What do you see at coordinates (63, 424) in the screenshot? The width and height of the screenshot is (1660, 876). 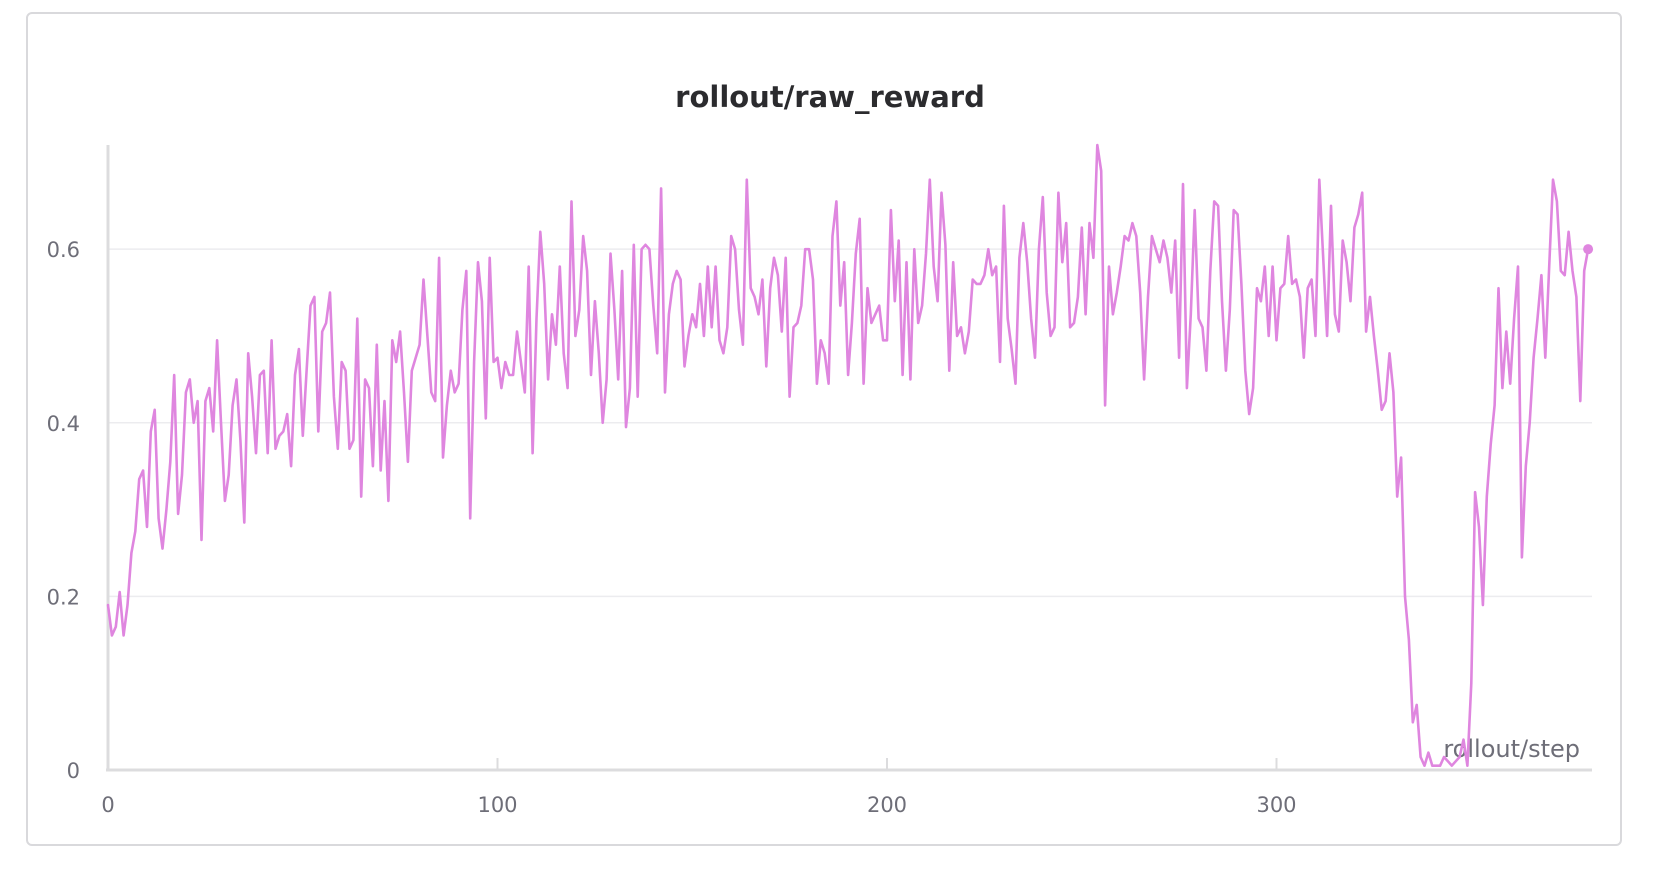 I see `y-tick-label: 0.4` at bounding box center [63, 424].